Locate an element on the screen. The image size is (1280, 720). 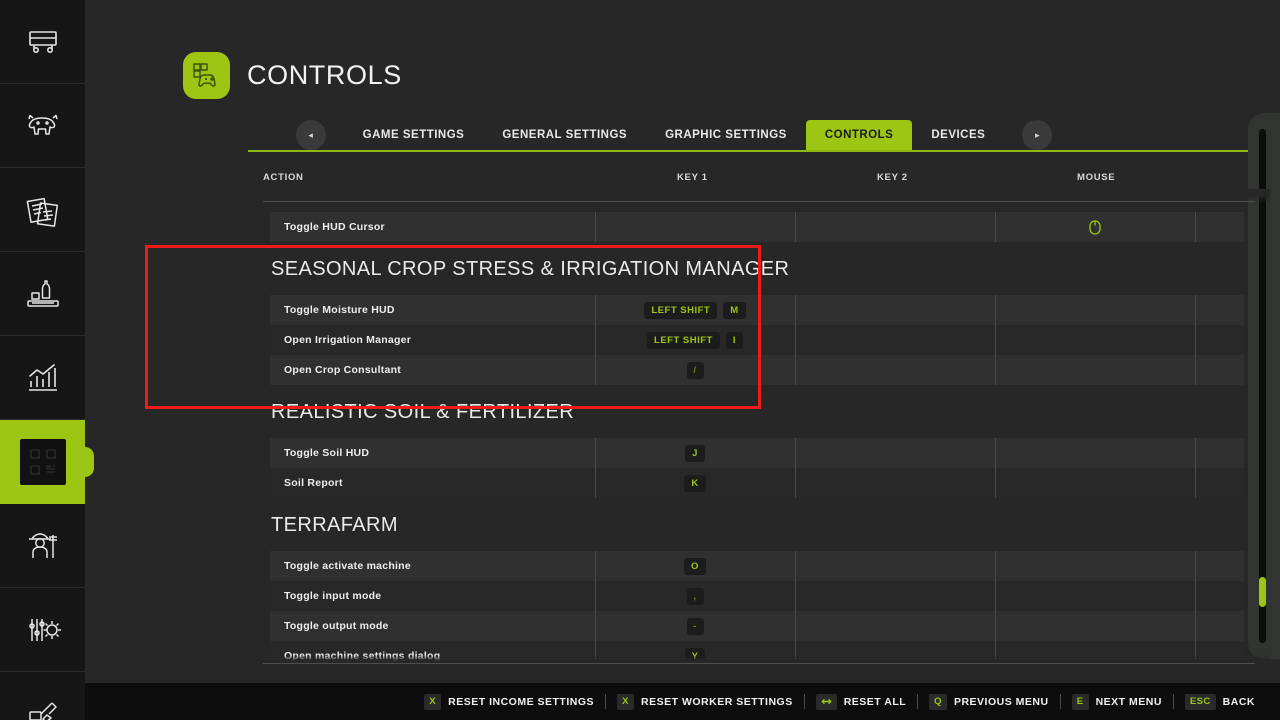
key-badge: - is located at coordinates (695, 626).